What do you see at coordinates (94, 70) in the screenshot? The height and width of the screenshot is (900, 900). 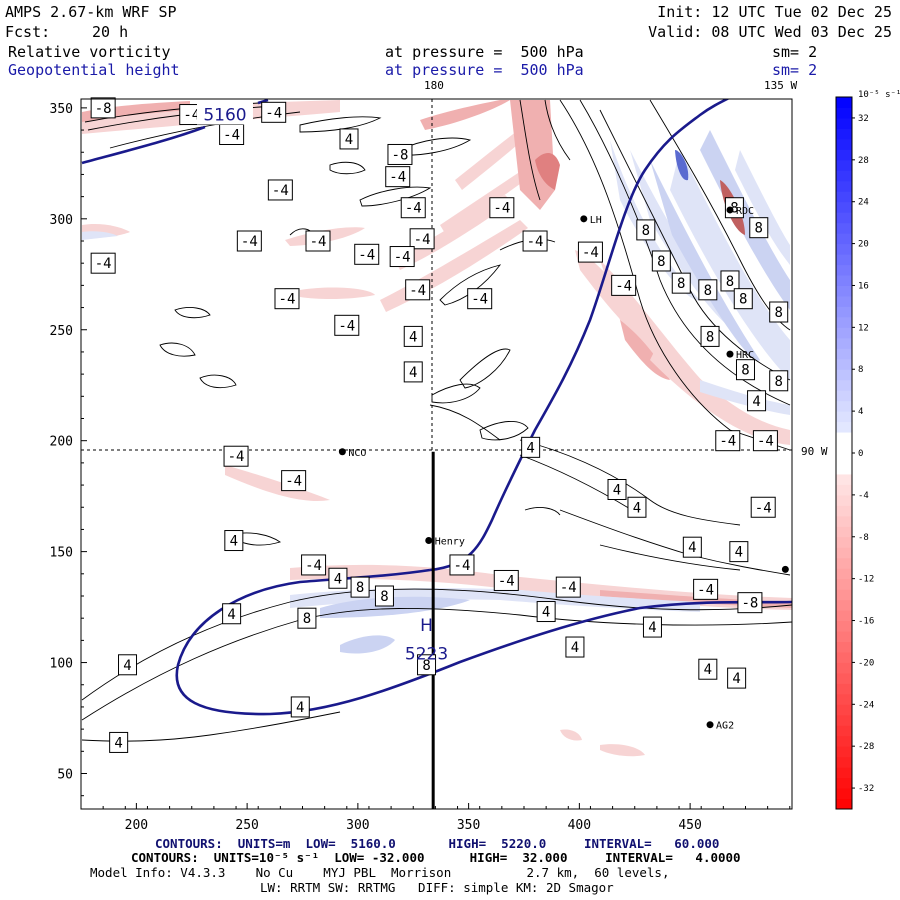 I see `field2-name: Geopotential height` at bounding box center [94, 70].